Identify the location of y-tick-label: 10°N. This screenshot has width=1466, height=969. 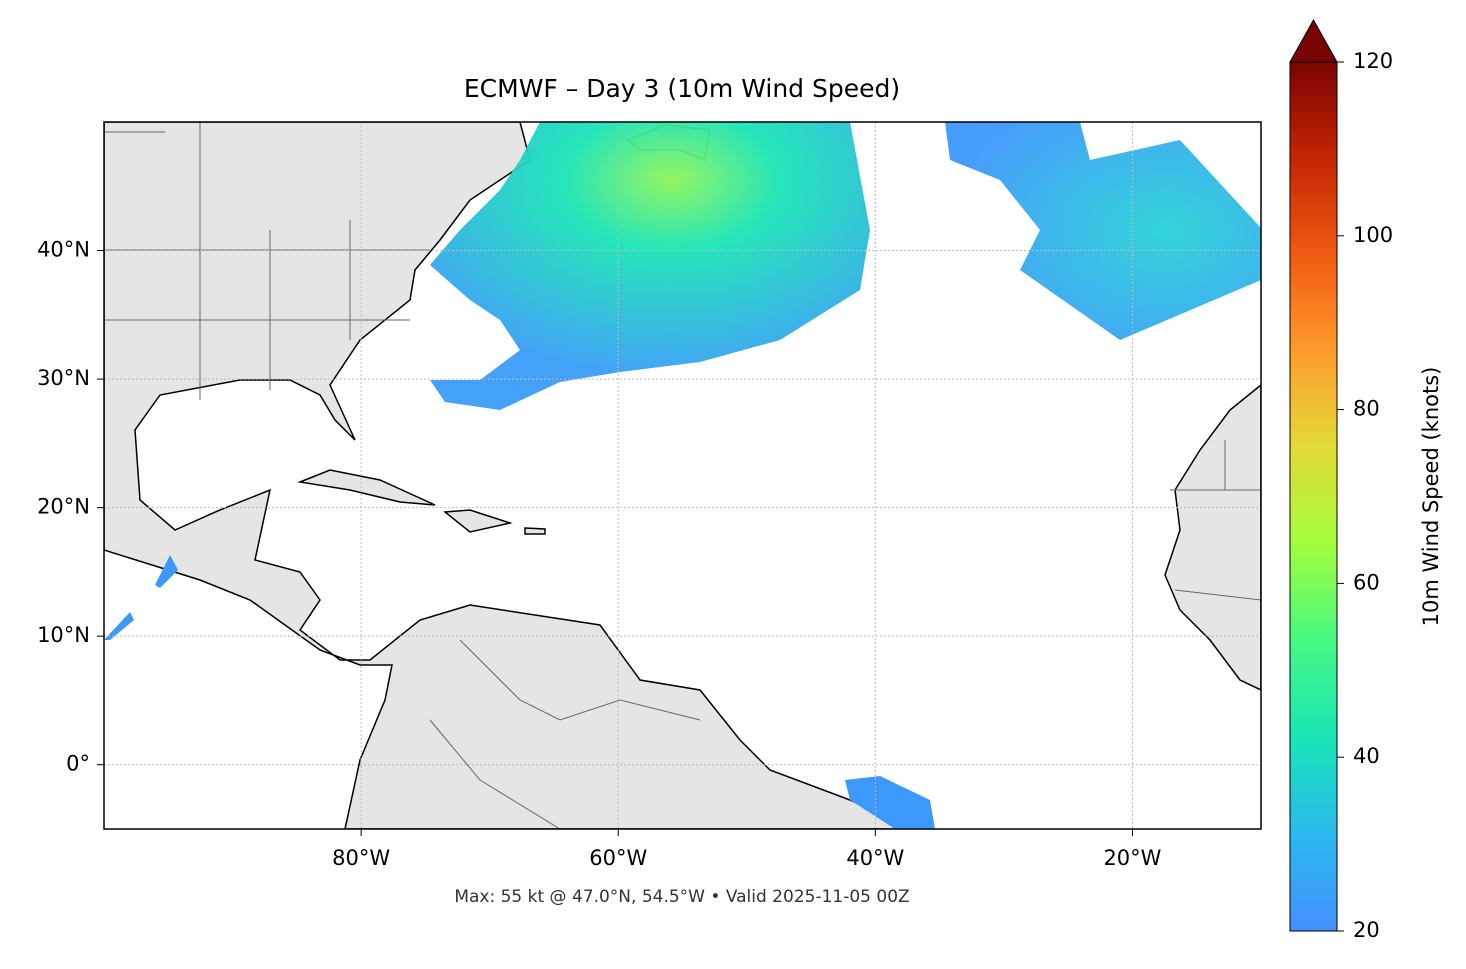
(63, 635).